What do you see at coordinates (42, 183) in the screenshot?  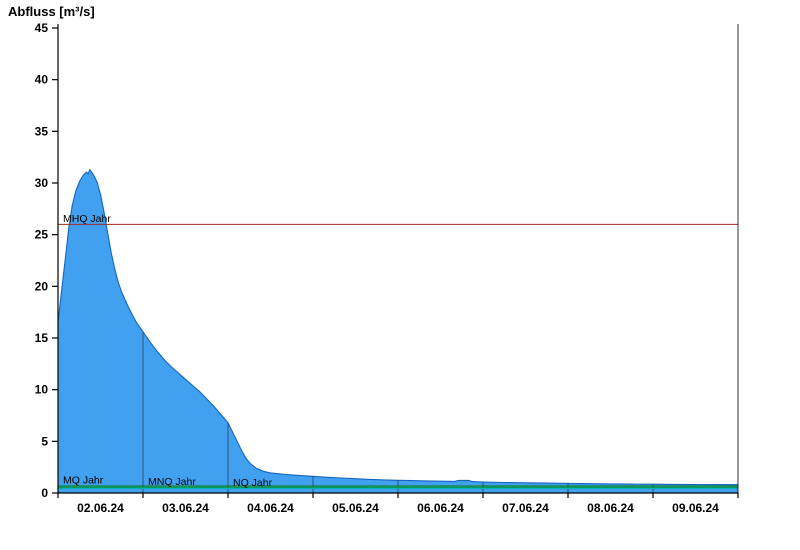 I see `y-tick-label: 30` at bounding box center [42, 183].